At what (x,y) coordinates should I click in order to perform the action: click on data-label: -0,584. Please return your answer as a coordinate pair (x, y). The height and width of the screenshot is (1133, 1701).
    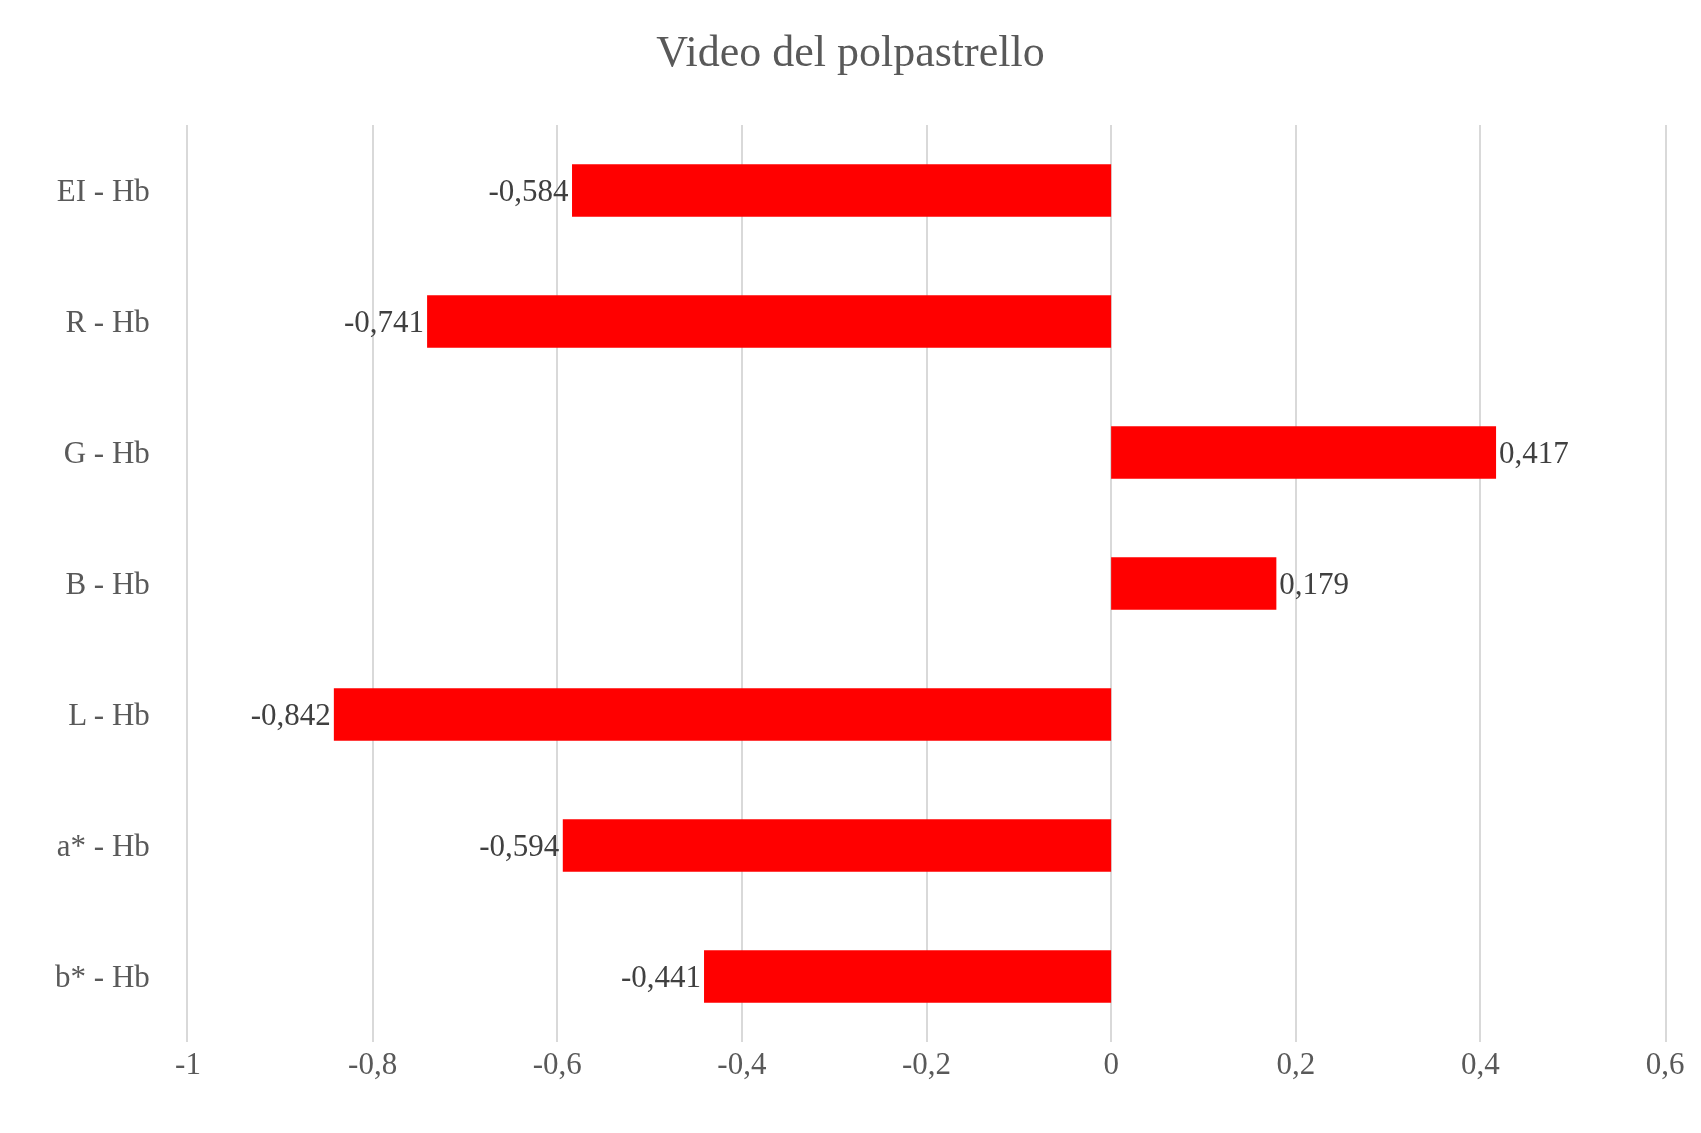
    Looking at the image, I should click on (529, 190).